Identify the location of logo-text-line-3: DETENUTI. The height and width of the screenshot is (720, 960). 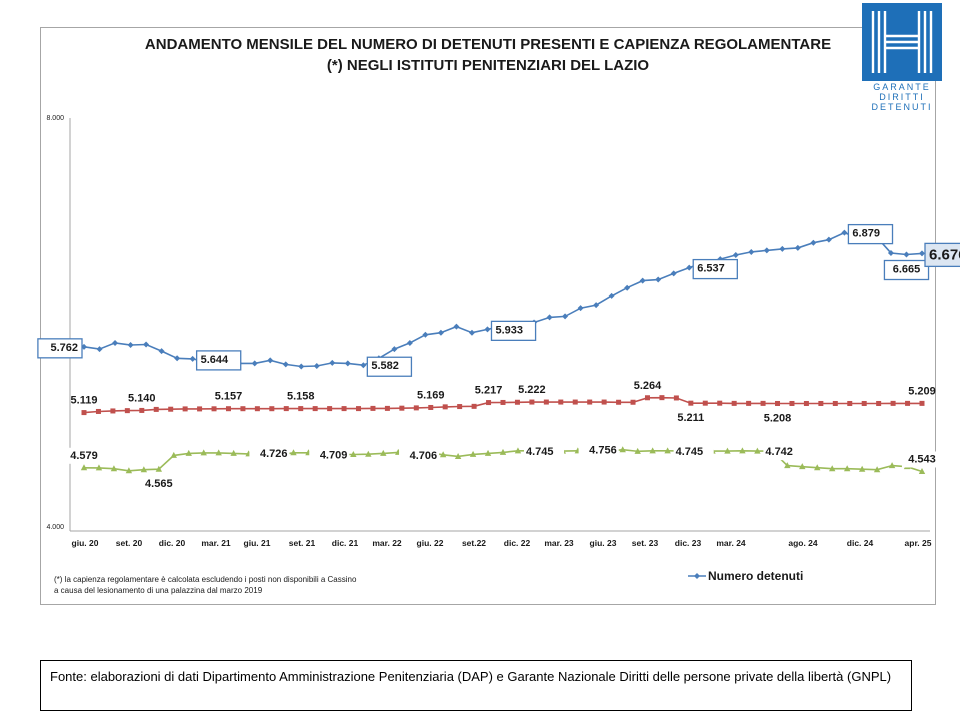
(902, 107).